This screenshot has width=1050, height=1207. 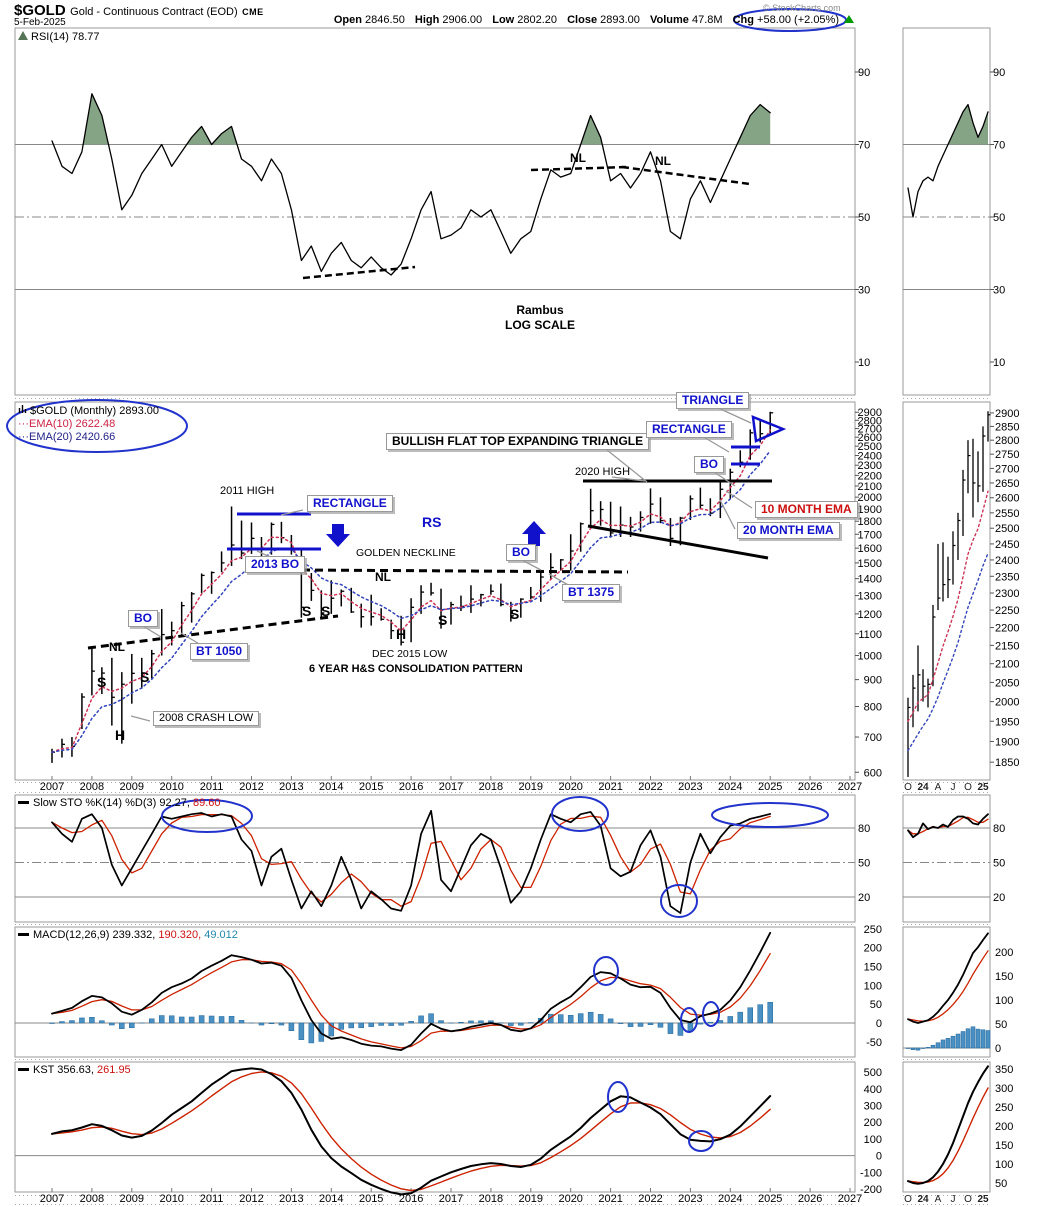 What do you see at coordinates (864, 291) in the screenshot?
I see `svg-text: 30` at bounding box center [864, 291].